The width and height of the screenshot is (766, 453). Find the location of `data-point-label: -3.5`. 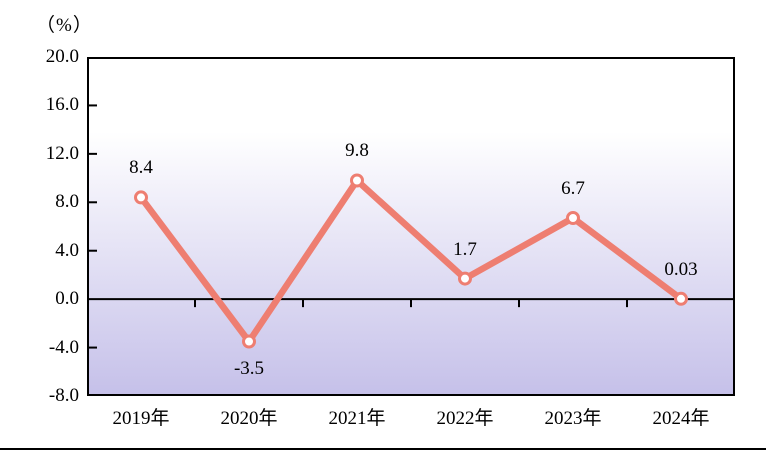

data-point-label: -3.5 is located at coordinates (249, 368).